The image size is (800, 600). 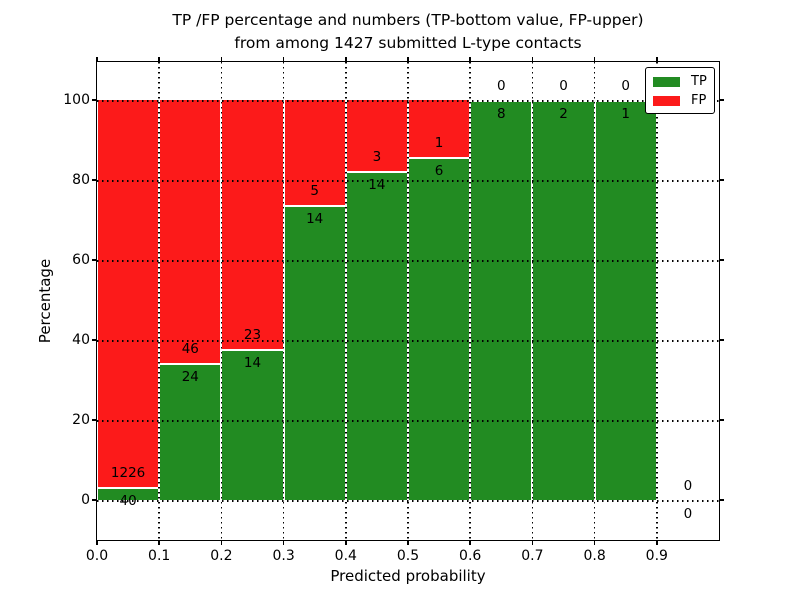 I want to click on bar-bin-0.5, so click(x=439, y=300).